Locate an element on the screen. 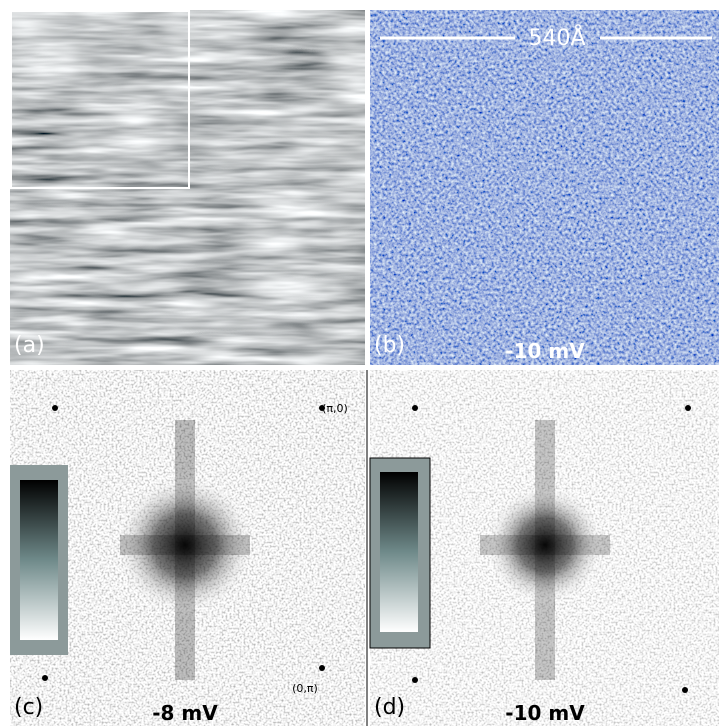 Image resolution: width=719 pixels, height=726 pixels. q-label: (0,π) is located at coordinates (305, 688).